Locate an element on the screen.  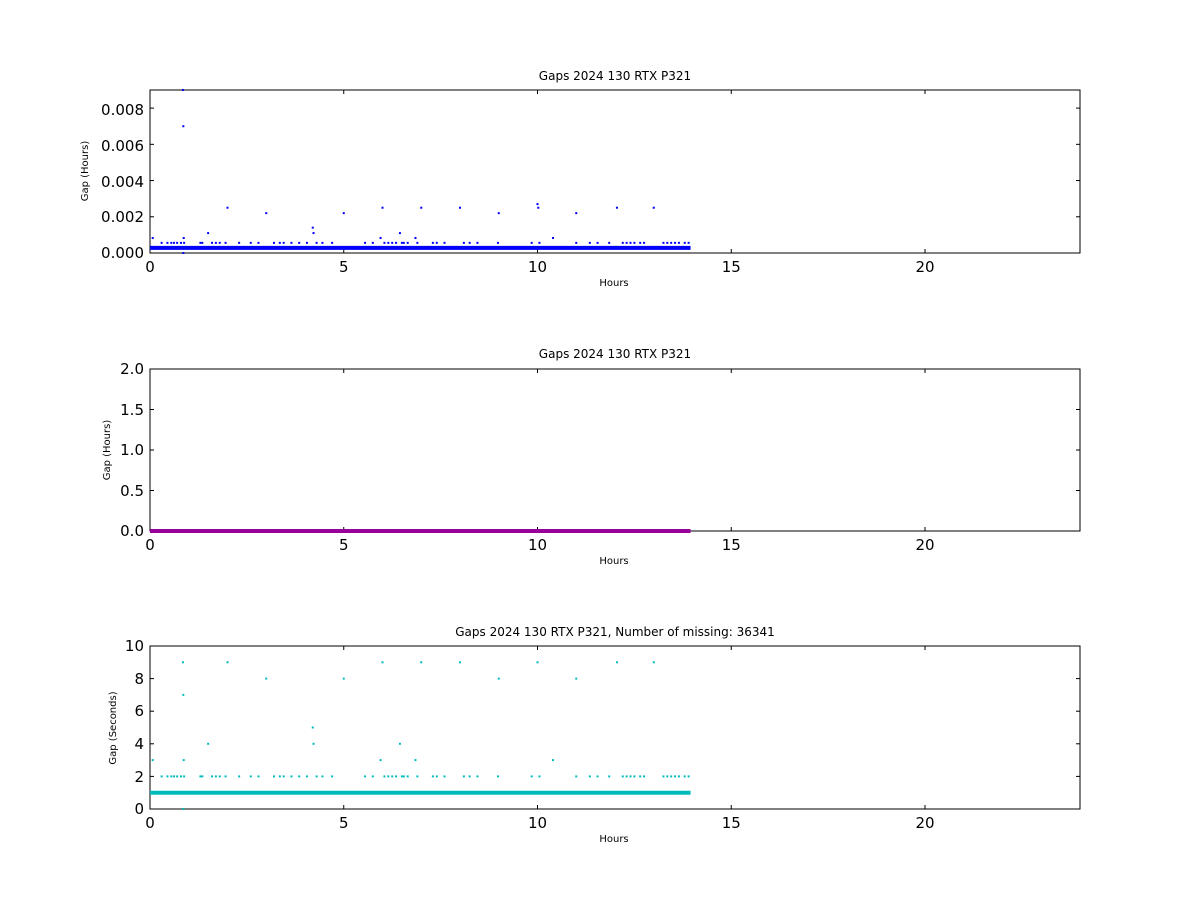
y-tick-label: 10 is located at coordinates (134, 646).